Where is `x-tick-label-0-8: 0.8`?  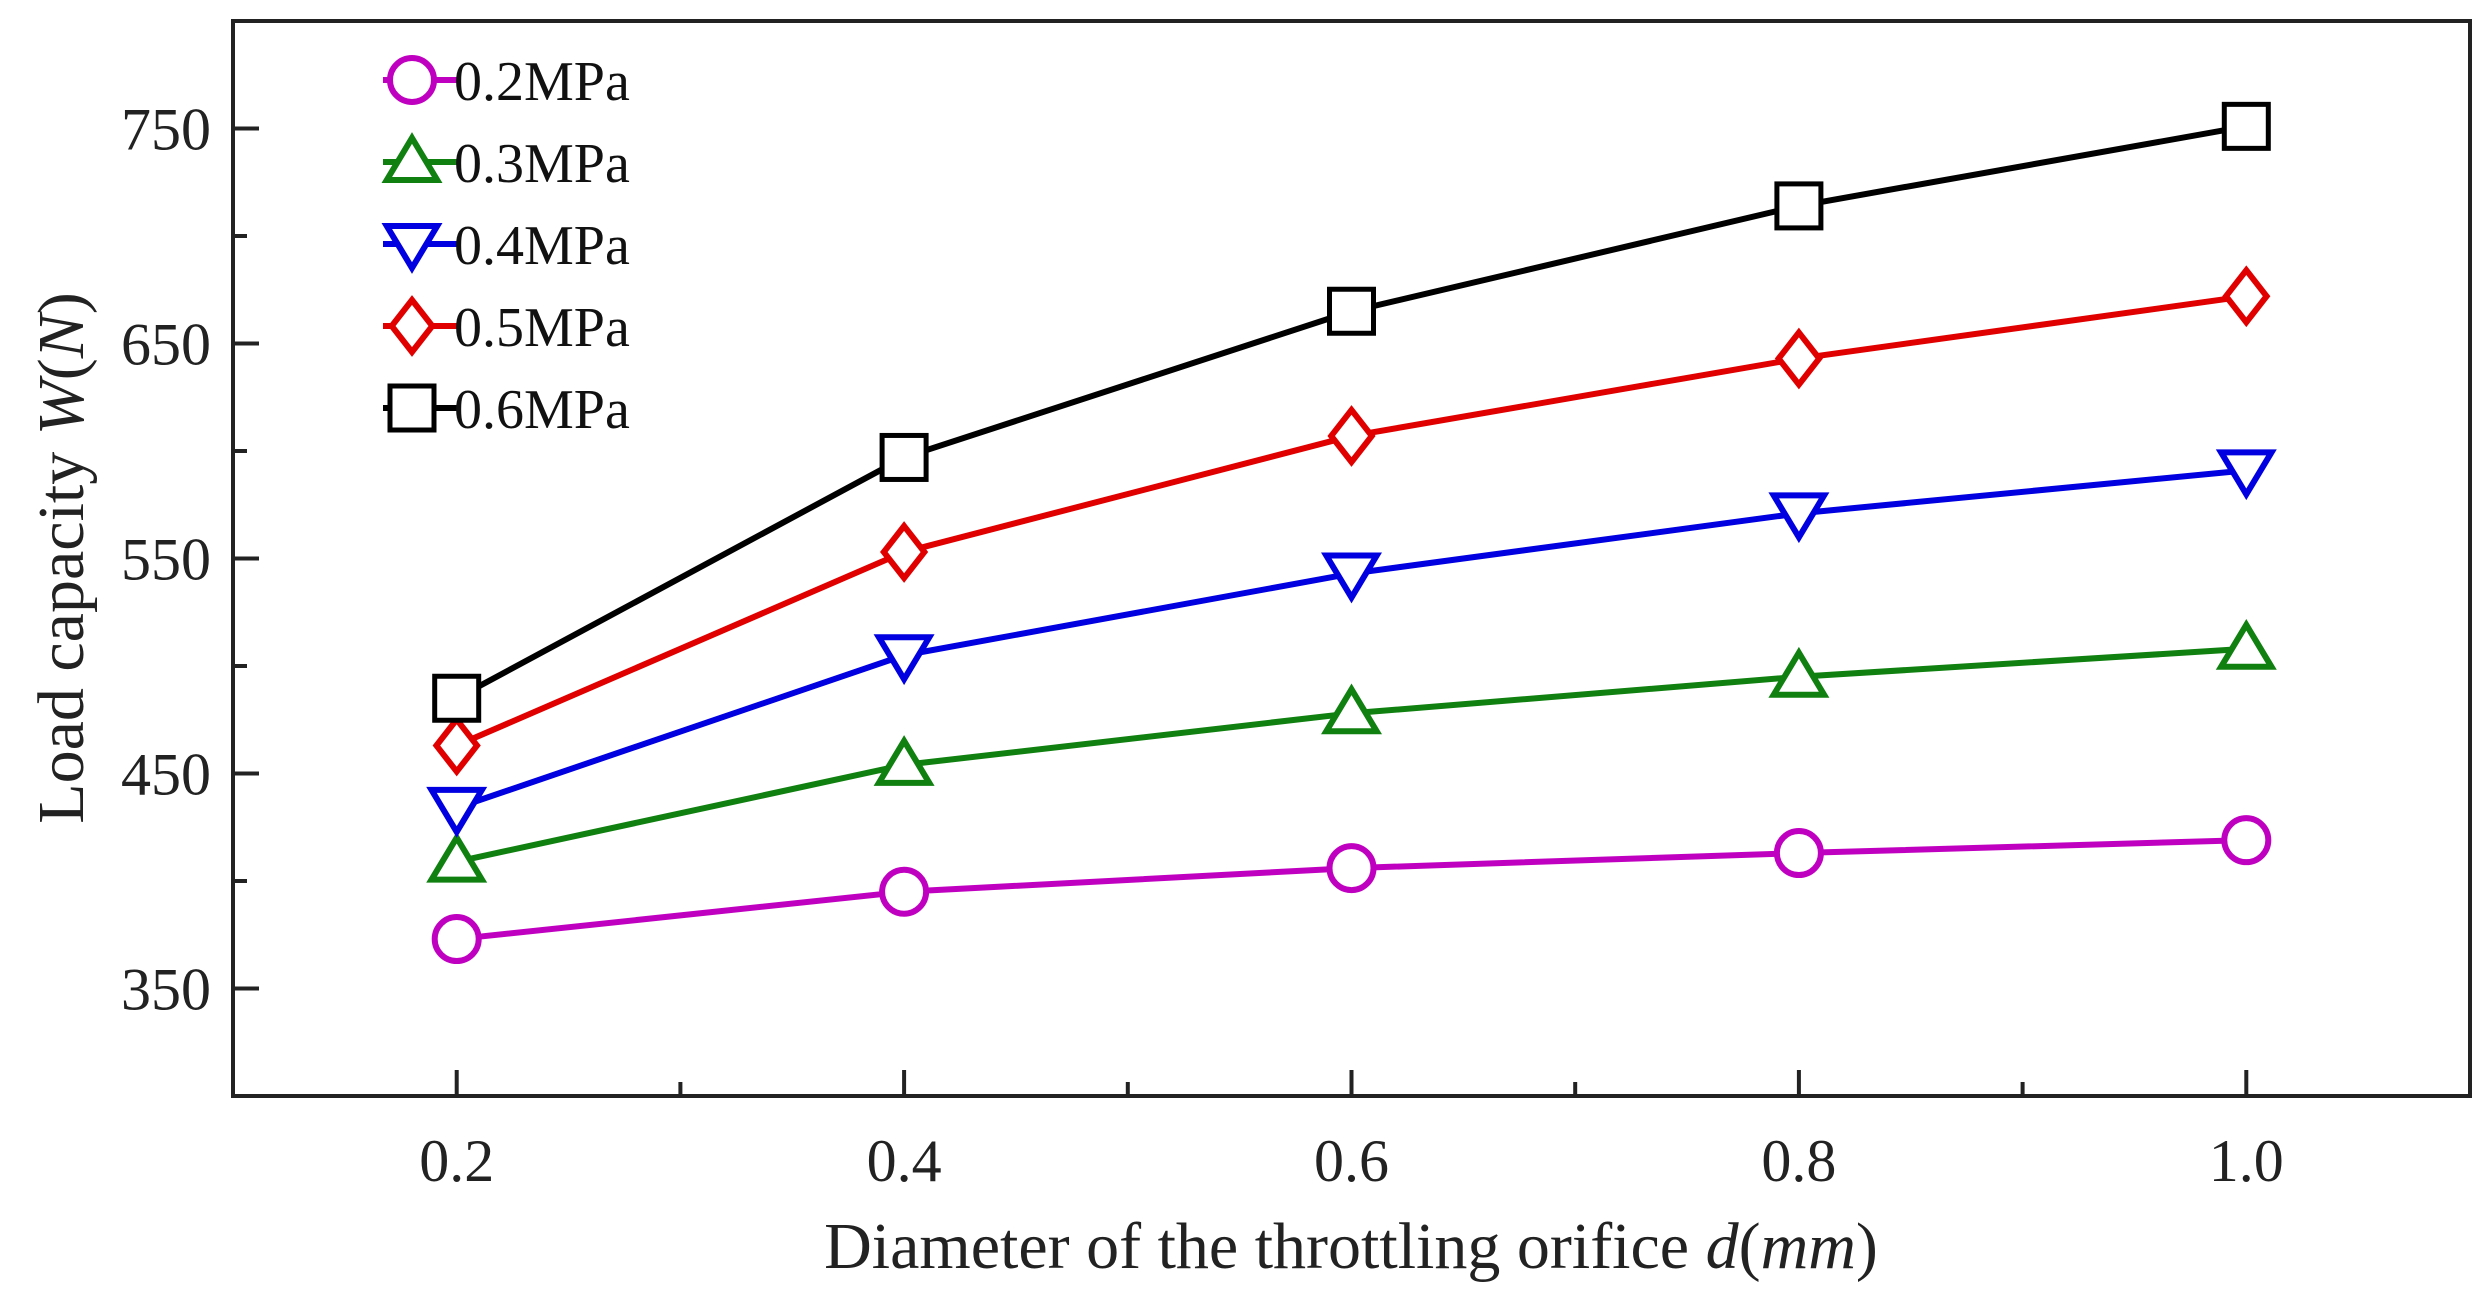
x-tick-label-0-8: 0.8 is located at coordinates (1798, 1161).